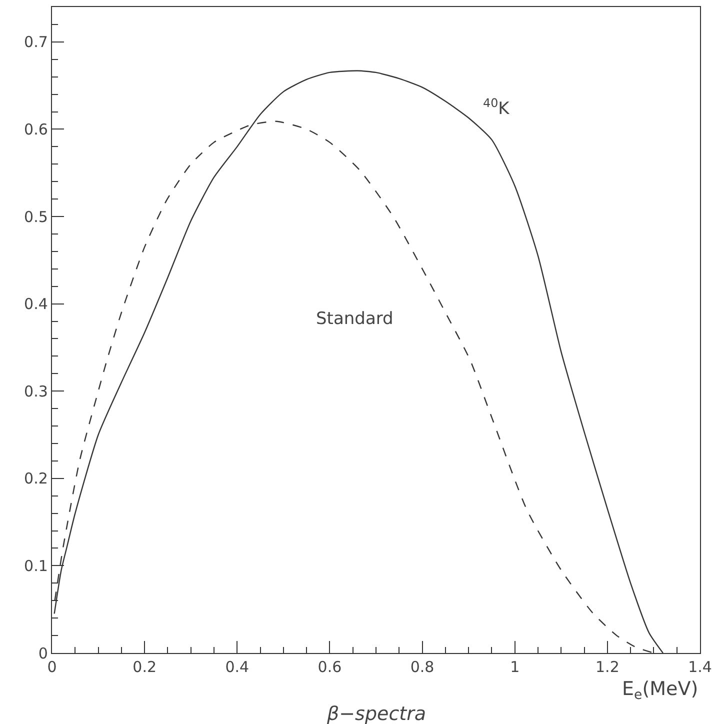  What do you see at coordinates (36, 391) in the screenshot?
I see `y-tick-label: 0.3` at bounding box center [36, 391].